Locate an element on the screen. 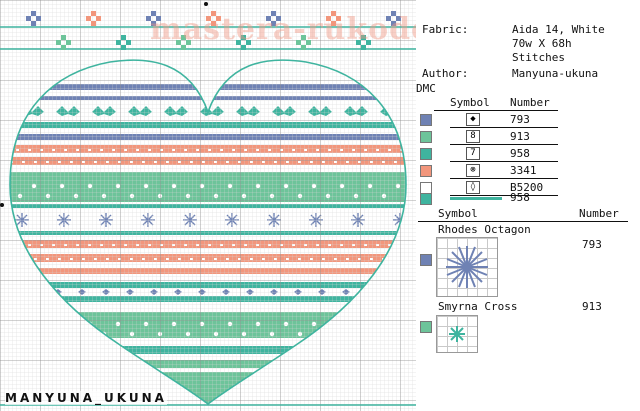 Image resolution: width=640 pixels, height=411 pixels. symbol-eight-icon: 8 is located at coordinates (473, 136).